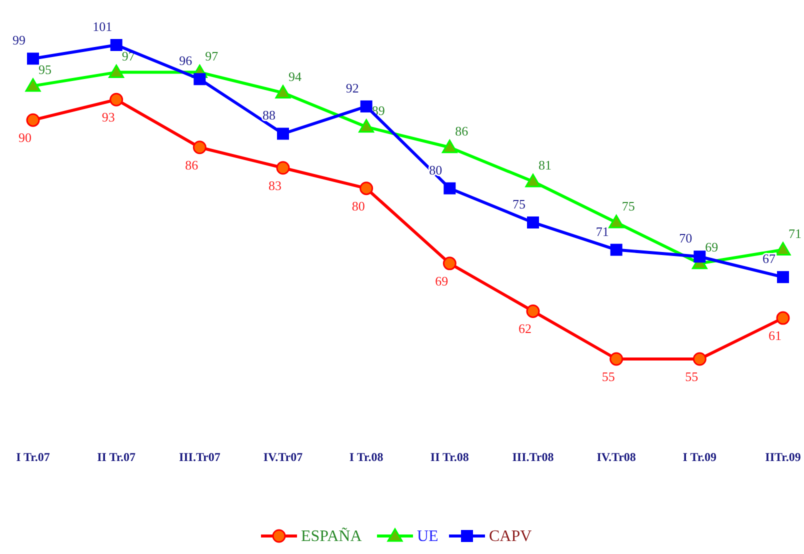 The height and width of the screenshot is (554, 804). I want to click on data-label: 80, so click(358, 206).